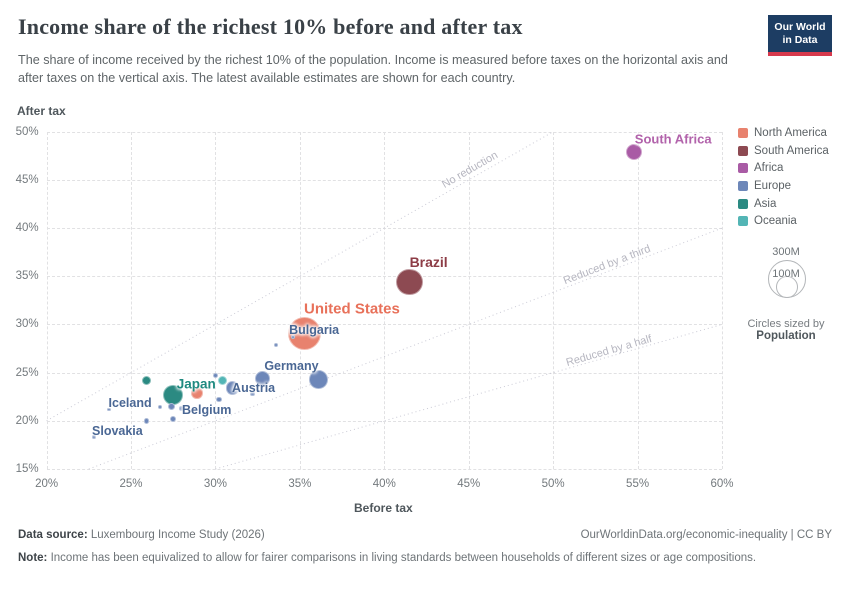  I want to click on owid-logo: Our World in Data, so click(800, 35).